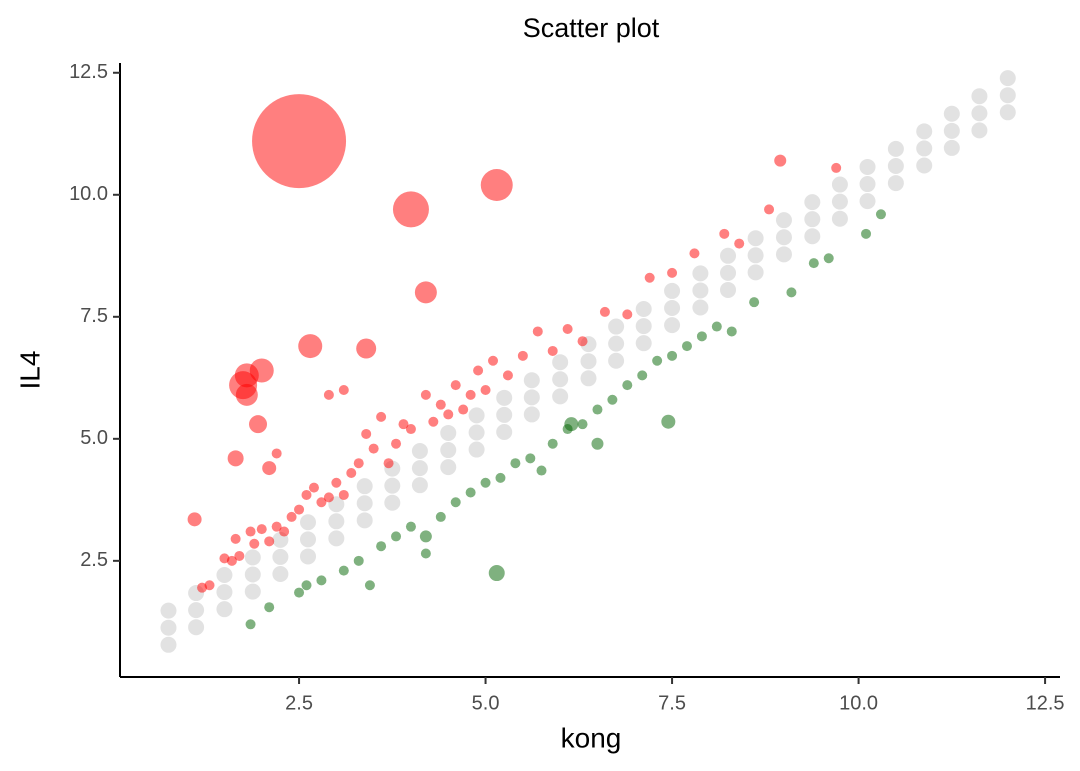 The image size is (1080, 771). I want to click on y-tick-label: 7.5, so click(94, 316).